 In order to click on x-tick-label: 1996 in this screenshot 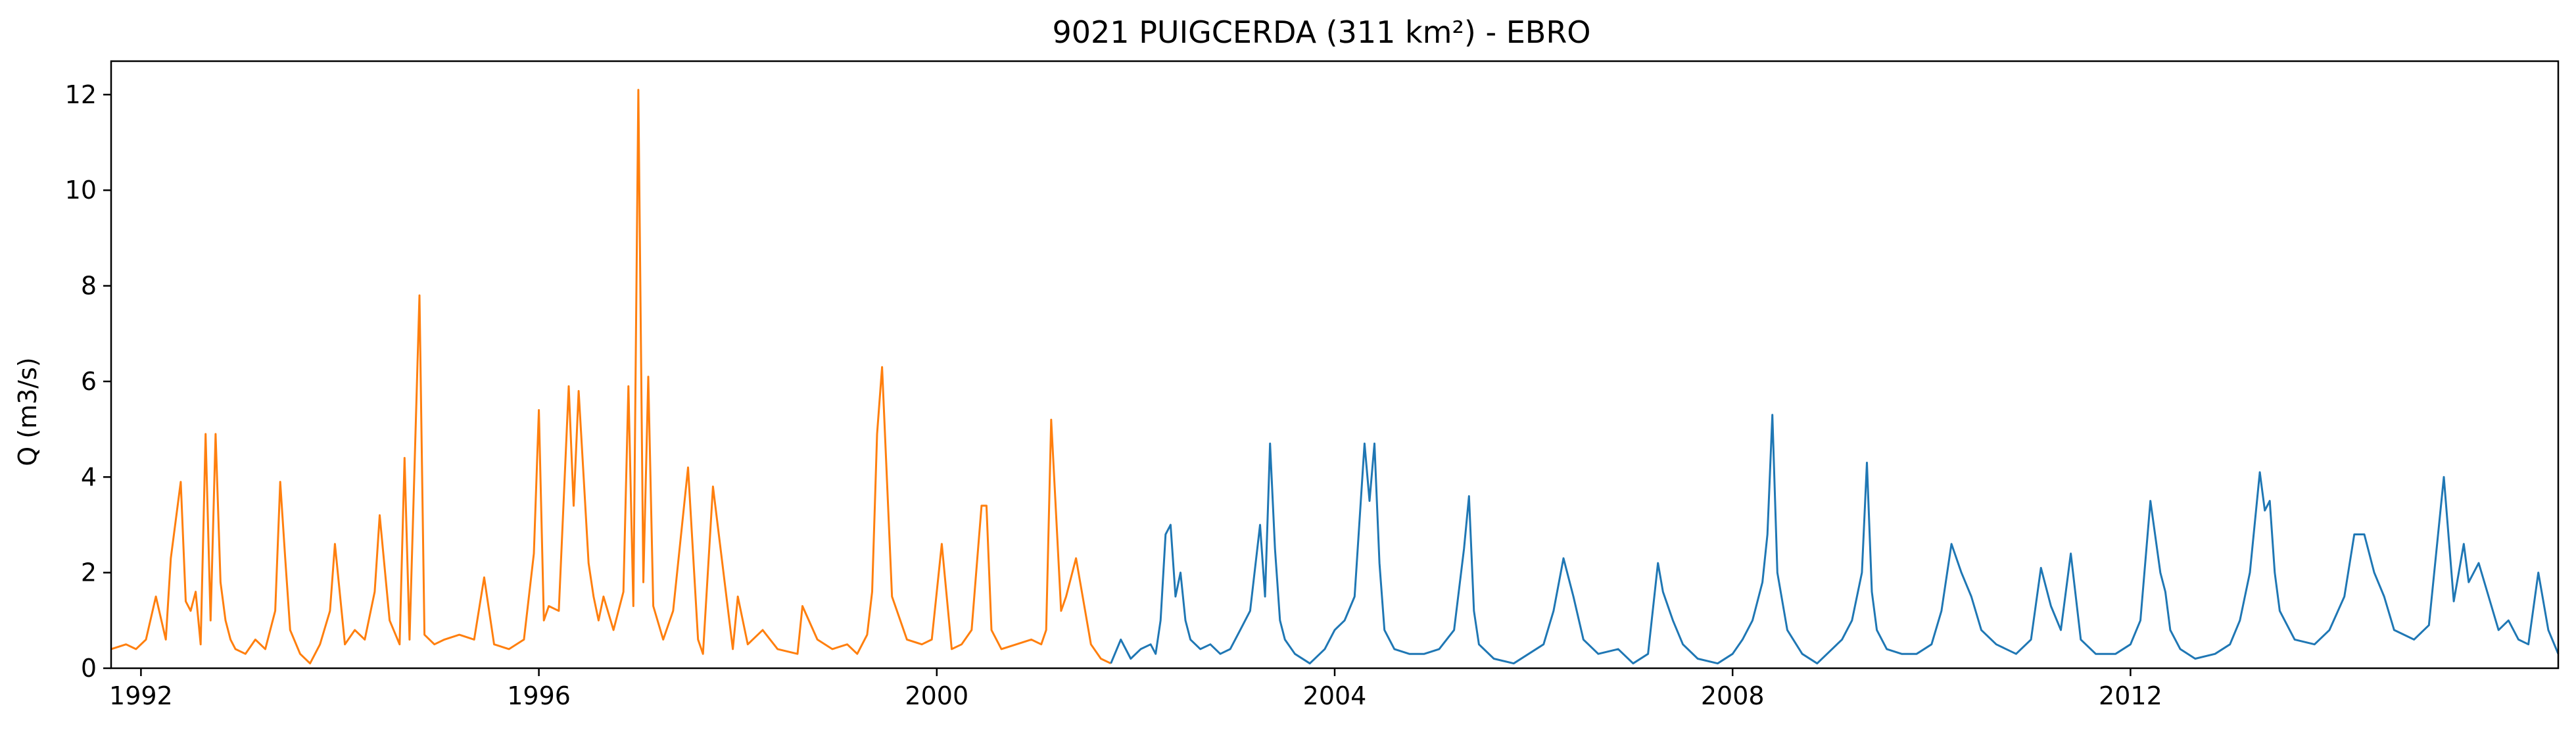, I will do `click(539, 695)`.